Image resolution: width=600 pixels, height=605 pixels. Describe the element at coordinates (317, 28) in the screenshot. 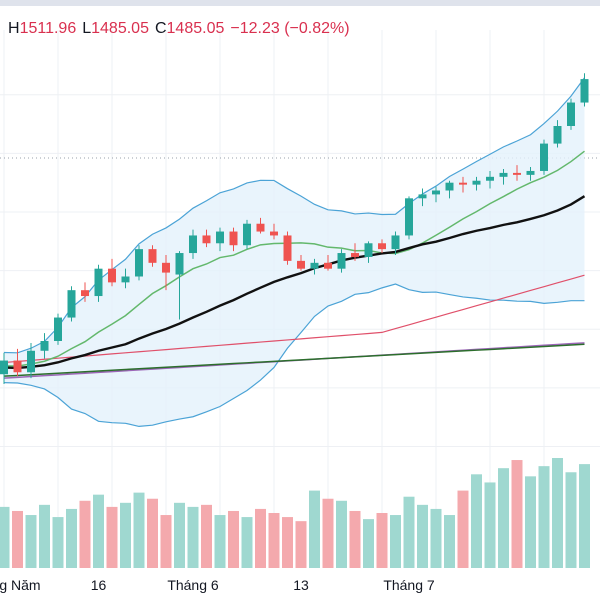

I see `change-percent: (−0.82%)` at that location.